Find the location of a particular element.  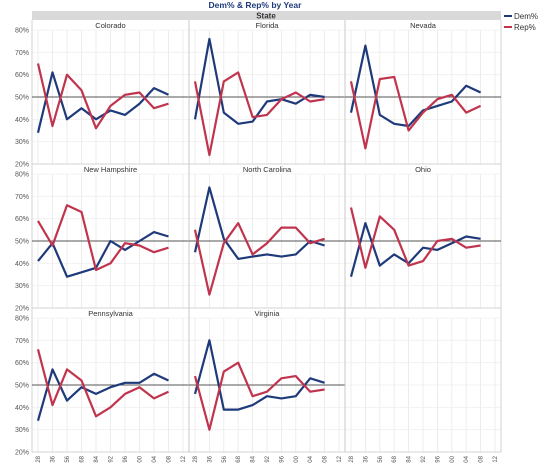

facet-panel: Nevada is located at coordinates (423, 92).